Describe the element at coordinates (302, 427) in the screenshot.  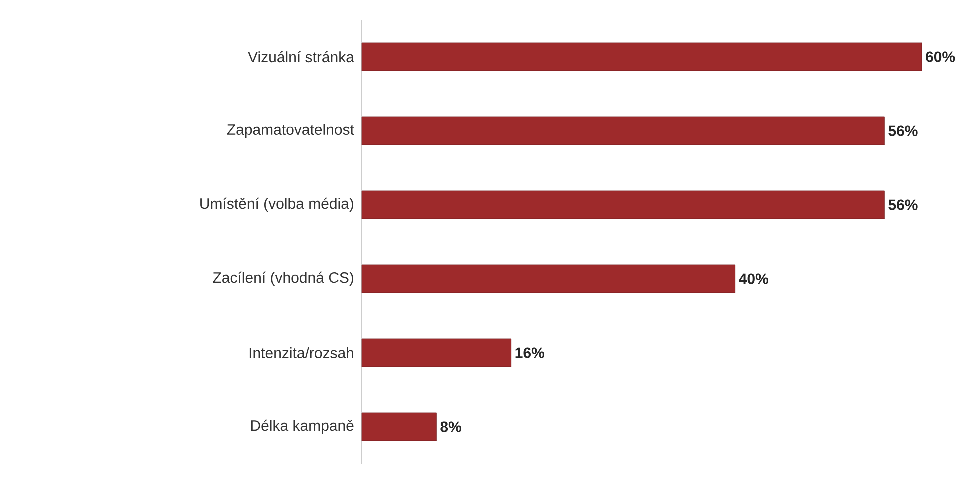
I see `y-tick-label: Délka kampaně` at that location.